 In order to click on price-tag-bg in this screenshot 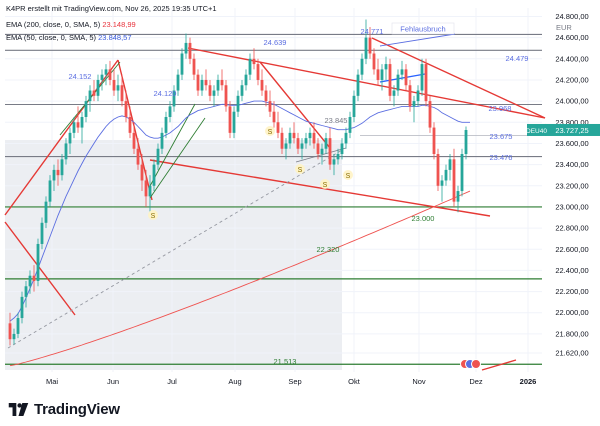, I will do `click(572, 129)`.